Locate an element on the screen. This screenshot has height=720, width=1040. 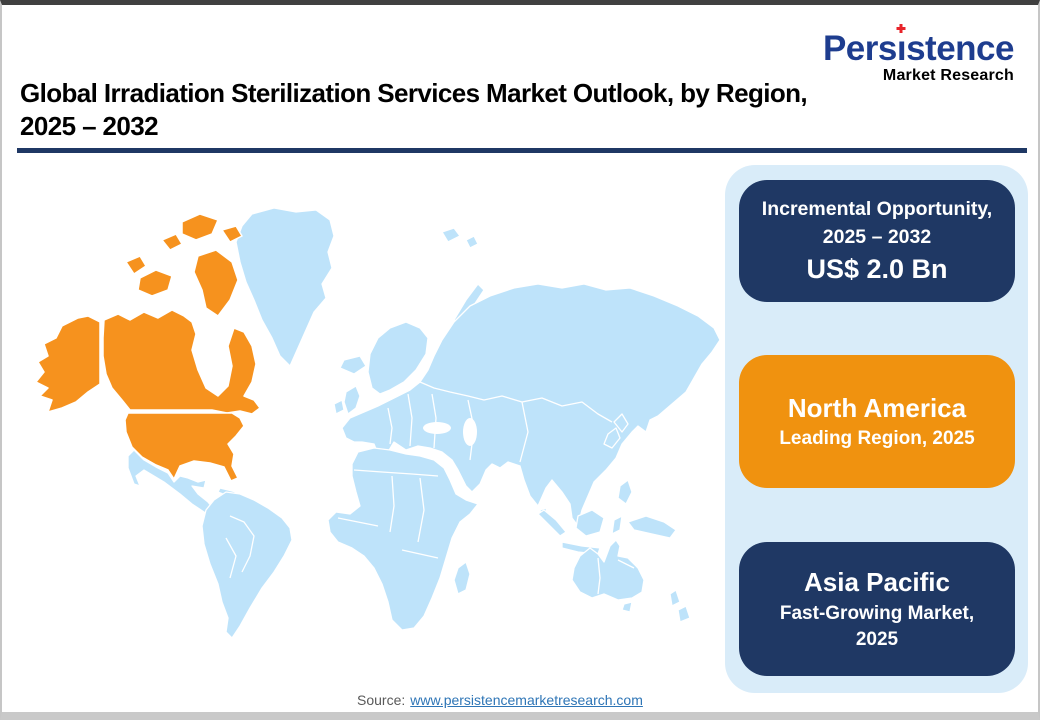
opportunity-value: US$ 2.0 Bn is located at coordinates (877, 269).